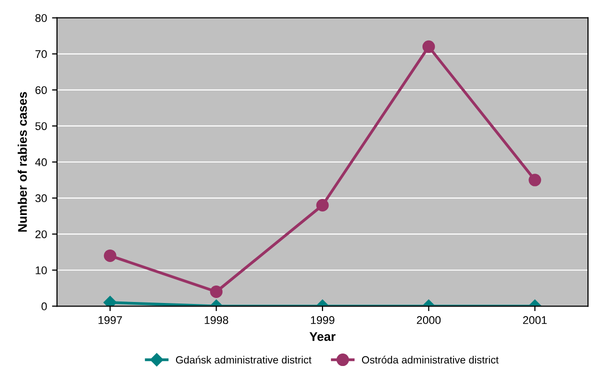  Describe the element at coordinates (110, 320) in the screenshot. I see `x-tick-label: 1997` at that location.